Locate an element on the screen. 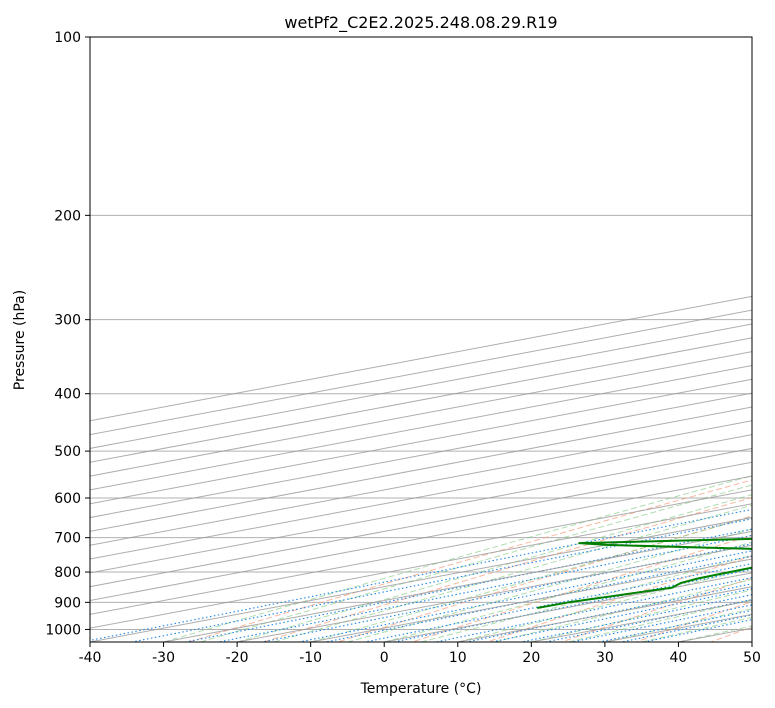 Image resolution: width=775 pixels, height=708 pixels. chart-title: wetPf2_C2E2.2025.248.08.29.R19 is located at coordinates (420, 23).